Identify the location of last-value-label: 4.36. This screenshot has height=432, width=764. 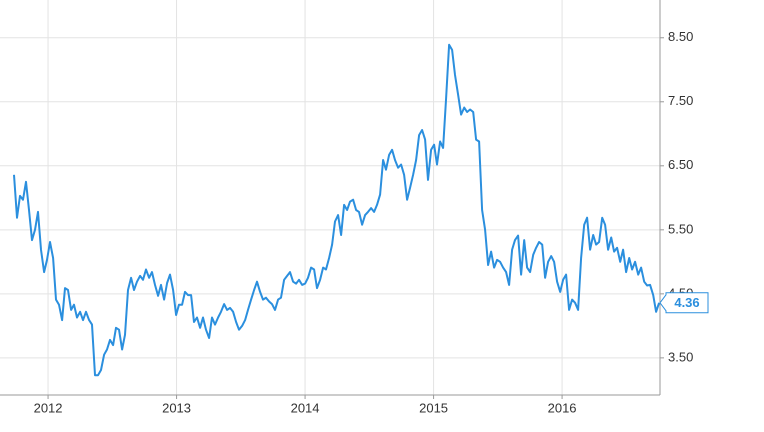
(686, 302).